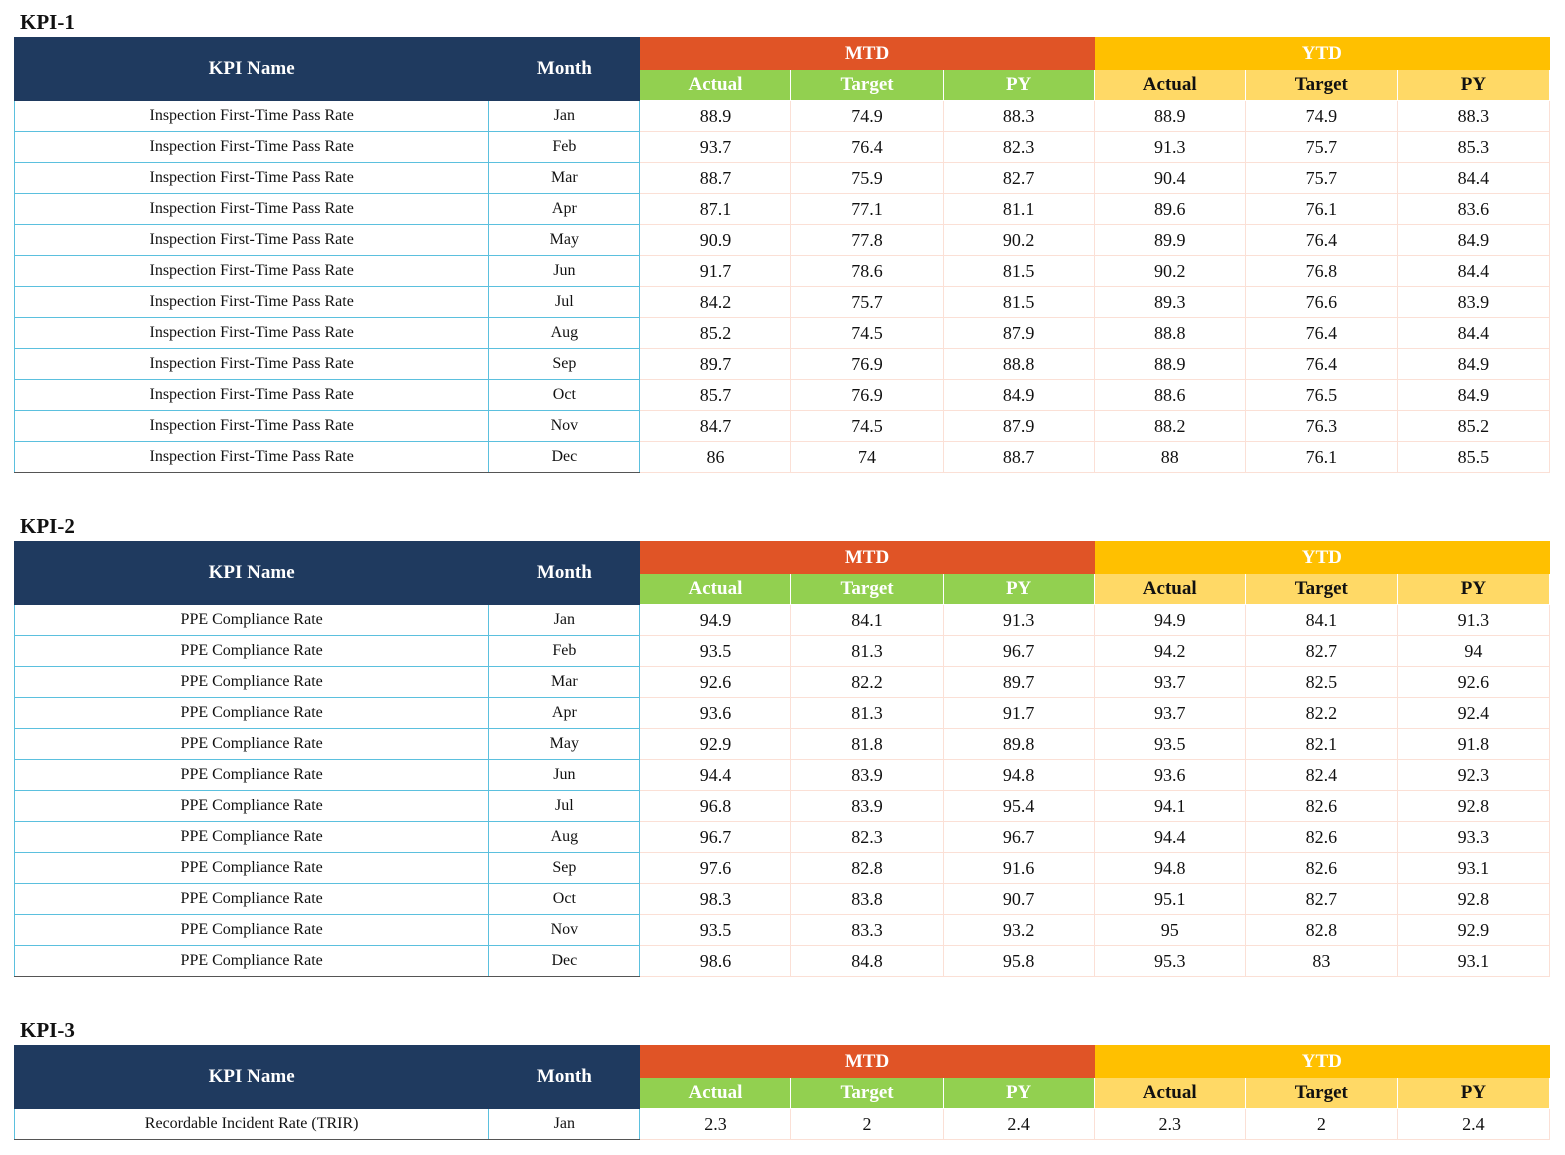  Describe the element at coordinates (715, 271) in the screenshot. I see `mtd-actual-cell: 91.7` at that location.